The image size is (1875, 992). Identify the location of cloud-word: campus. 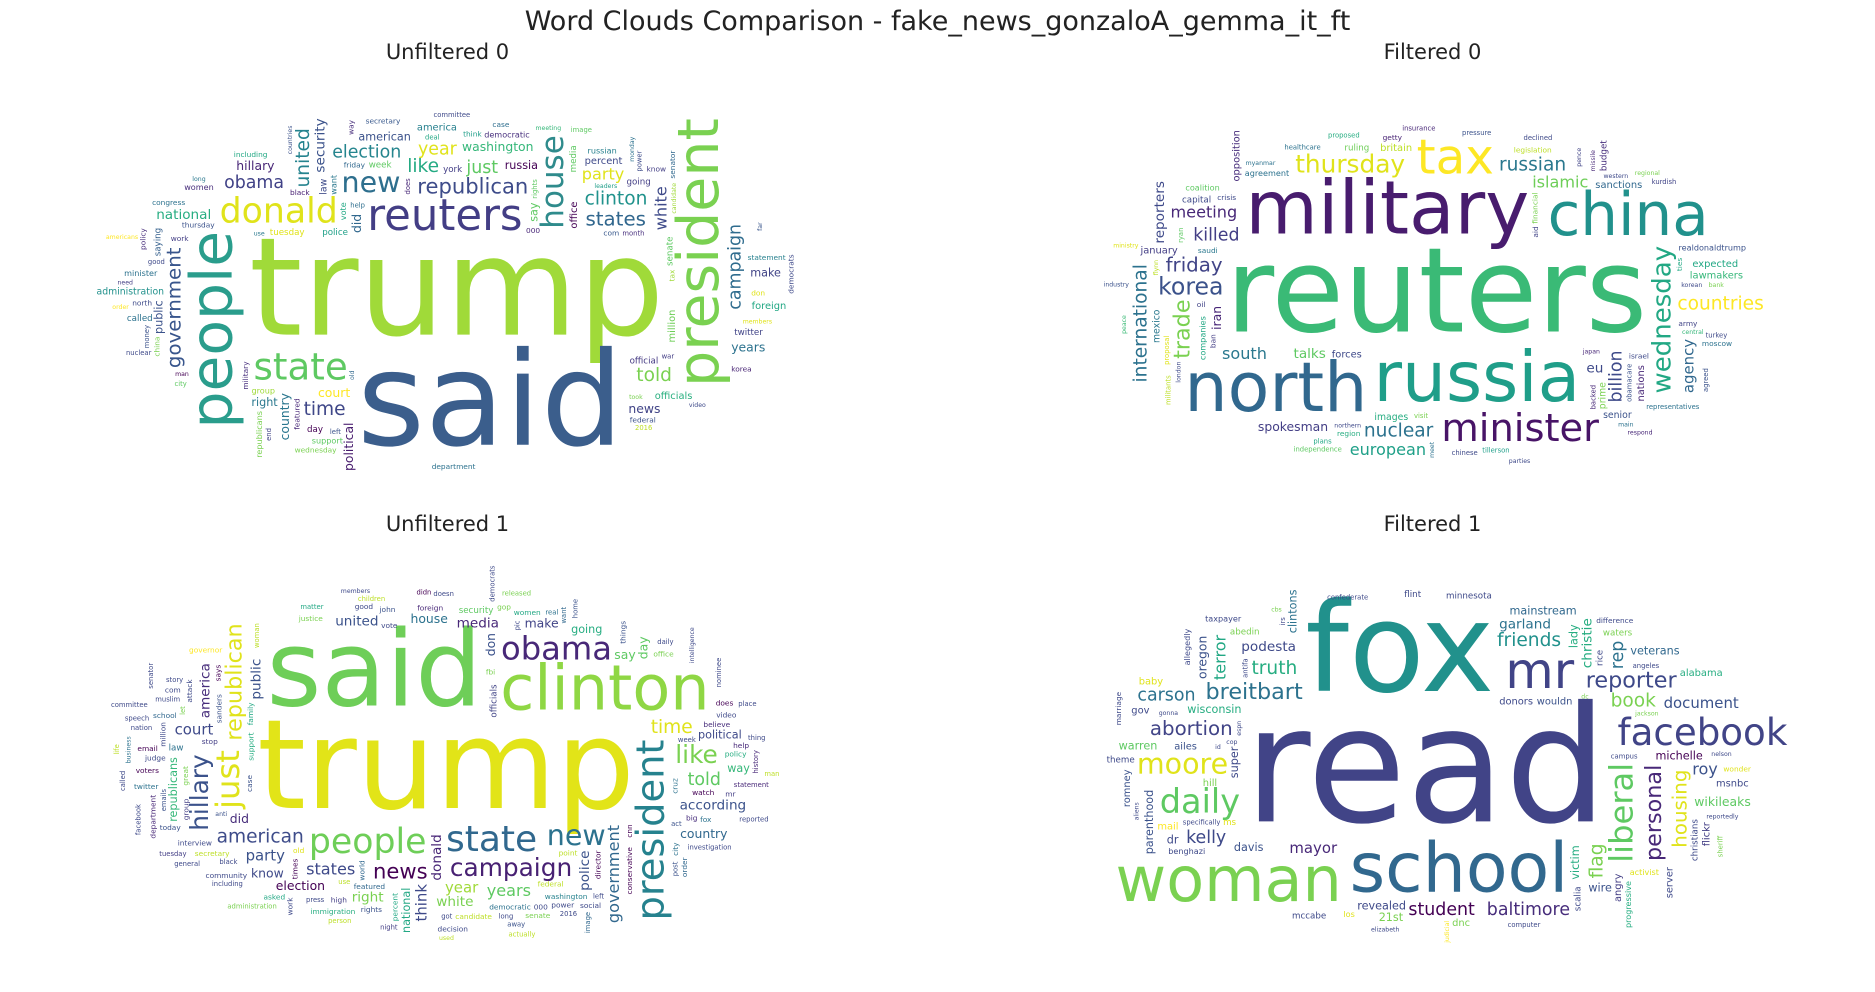
(1624, 757).